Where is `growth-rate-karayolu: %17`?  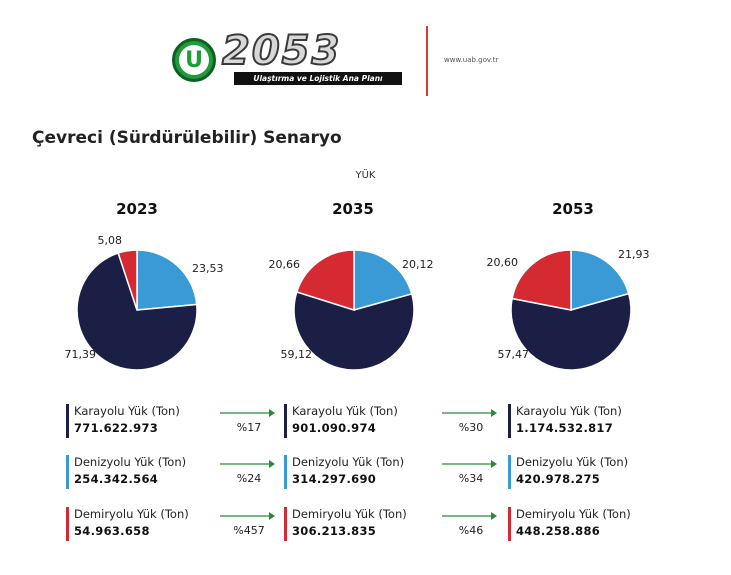
growth-rate-karayolu: %17 is located at coordinates (249, 427).